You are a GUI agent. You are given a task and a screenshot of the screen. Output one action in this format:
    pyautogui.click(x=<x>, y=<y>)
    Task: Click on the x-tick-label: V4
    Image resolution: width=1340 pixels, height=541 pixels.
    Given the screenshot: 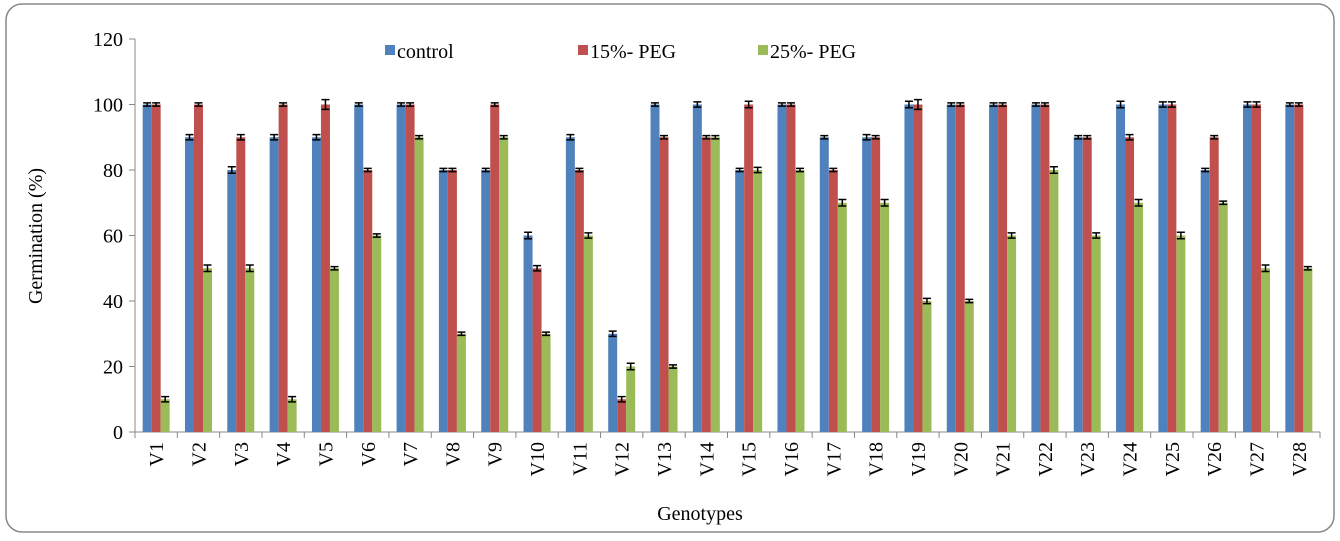 What is the action you would take?
    pyautogui.click(x=284, y=454)
    